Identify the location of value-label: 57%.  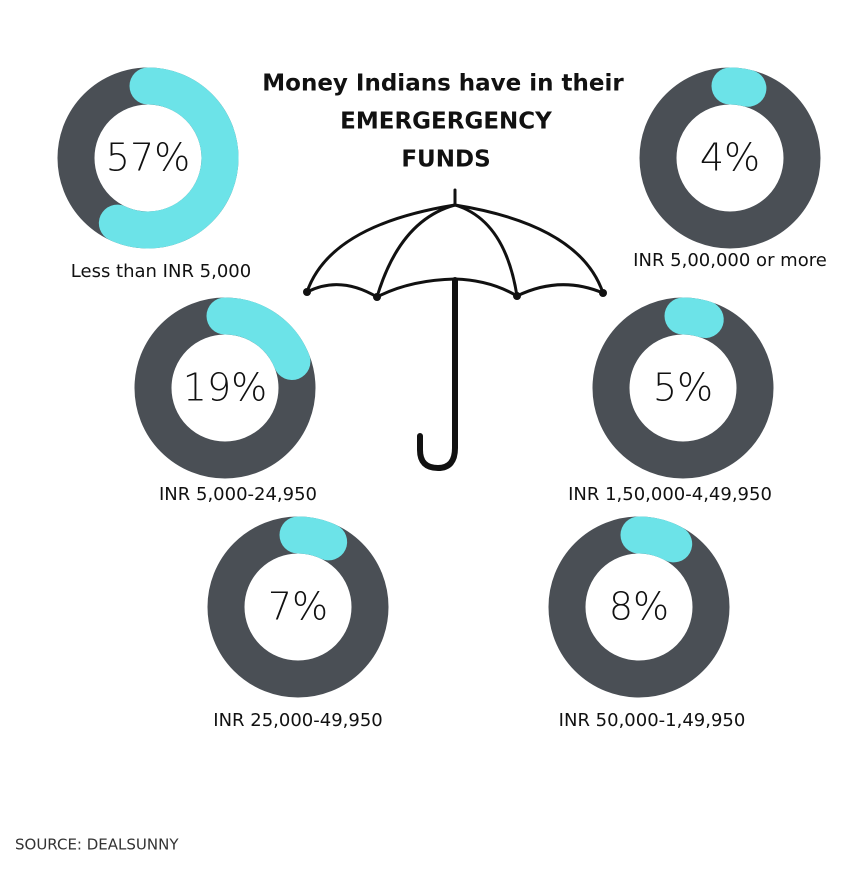
(148, 158).